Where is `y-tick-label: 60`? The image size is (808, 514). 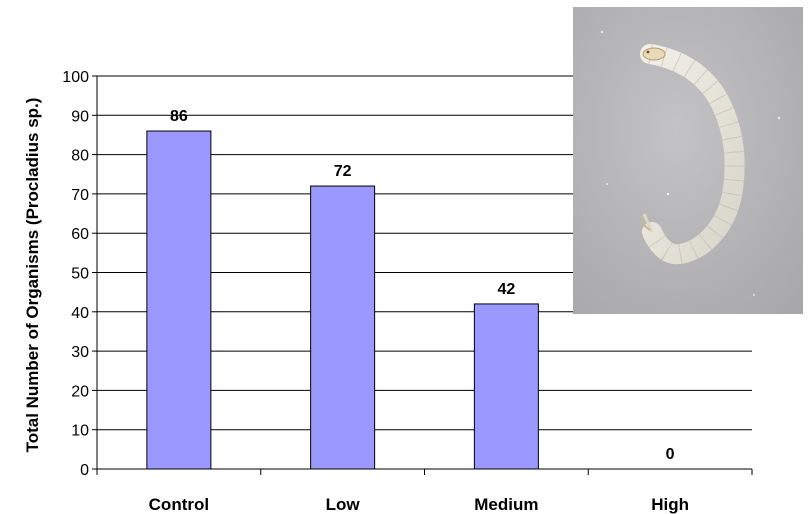 y-tick-label: 60 is located at coordinates (80, 234).